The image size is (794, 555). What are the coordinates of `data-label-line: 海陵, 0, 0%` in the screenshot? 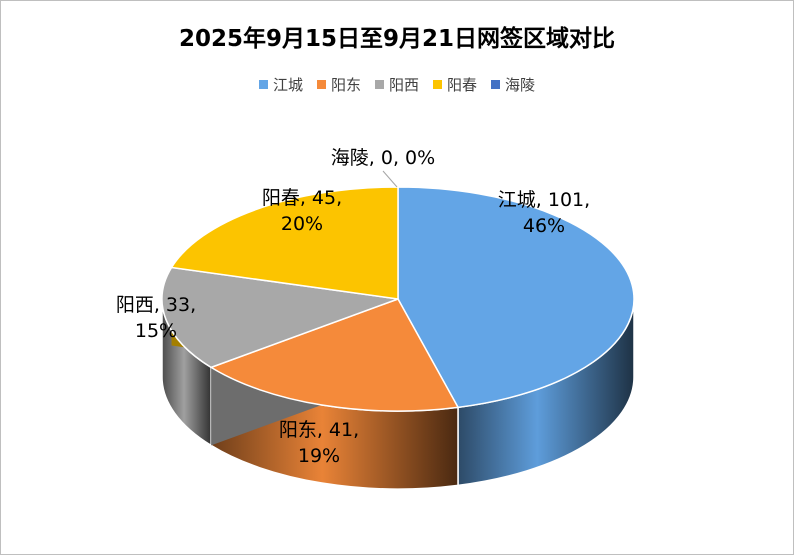 It's located at (383, 158).